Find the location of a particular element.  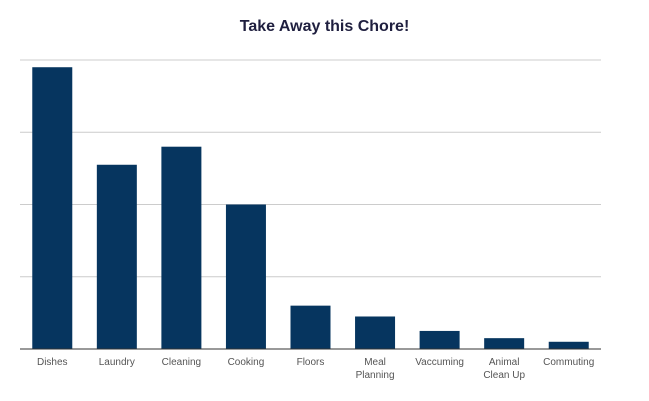

x-tick-label: Meal Planning is located at coordinates (375, 369).